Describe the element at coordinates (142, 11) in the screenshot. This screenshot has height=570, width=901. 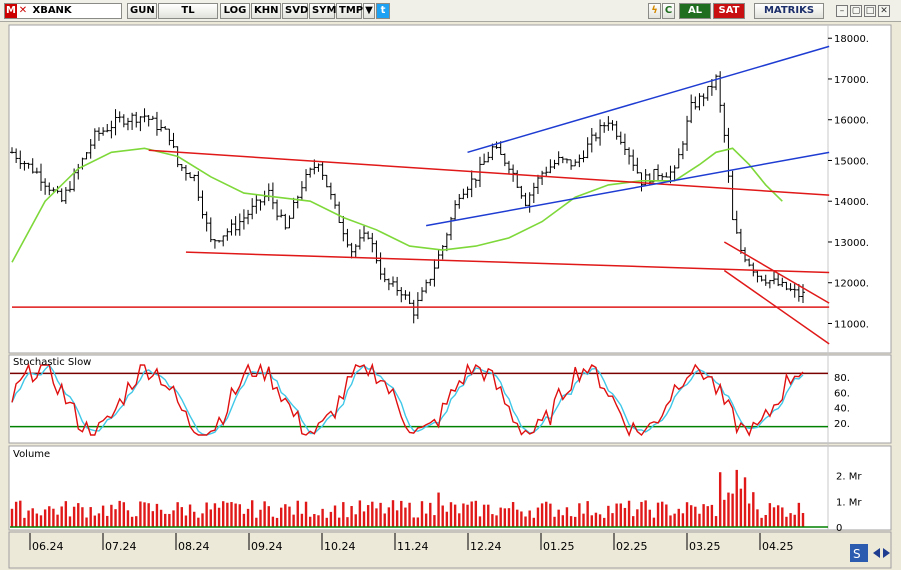
I see `period-button: GUN` at that location.